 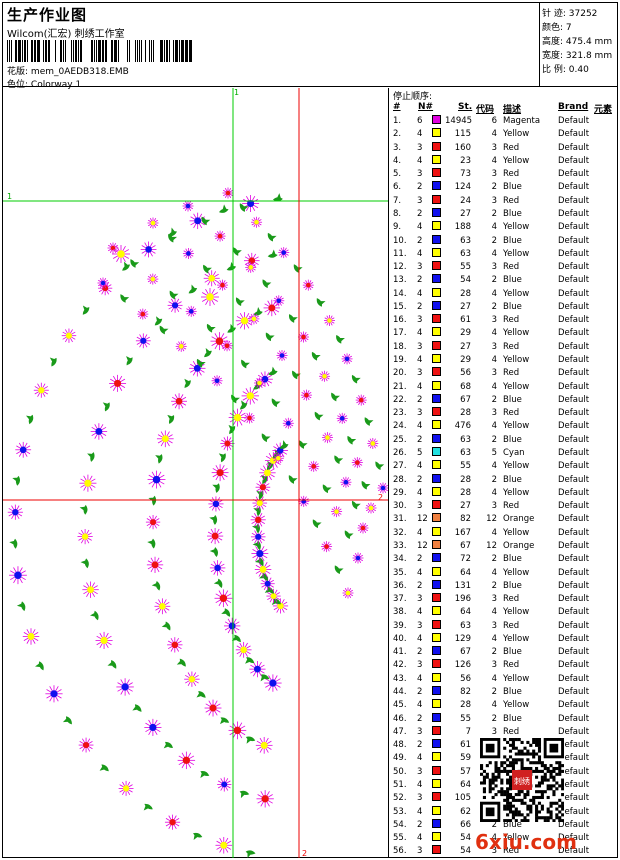 What do you see at coordinates (400, 426) in the screenshot?
I see `row-number: 24.` at bounding box center [400, 426].